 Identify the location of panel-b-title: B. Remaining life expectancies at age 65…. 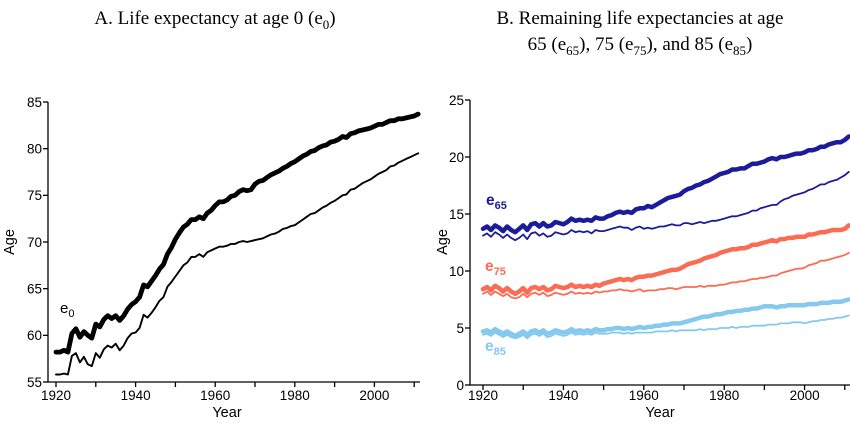
(640, 35).